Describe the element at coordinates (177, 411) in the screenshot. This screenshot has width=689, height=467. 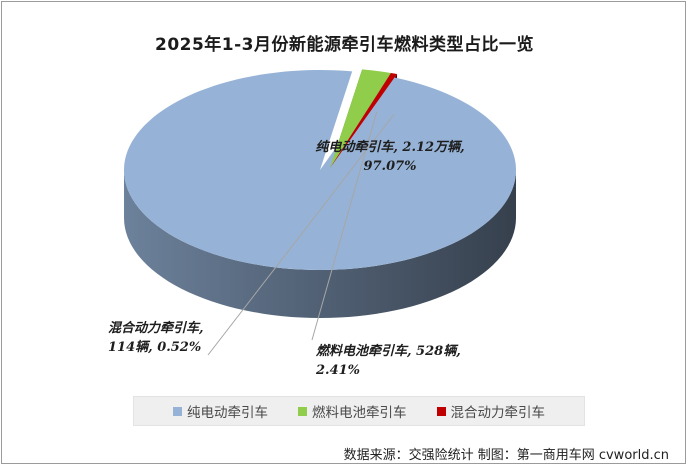
I see `legend-swatch-electric` at that location.